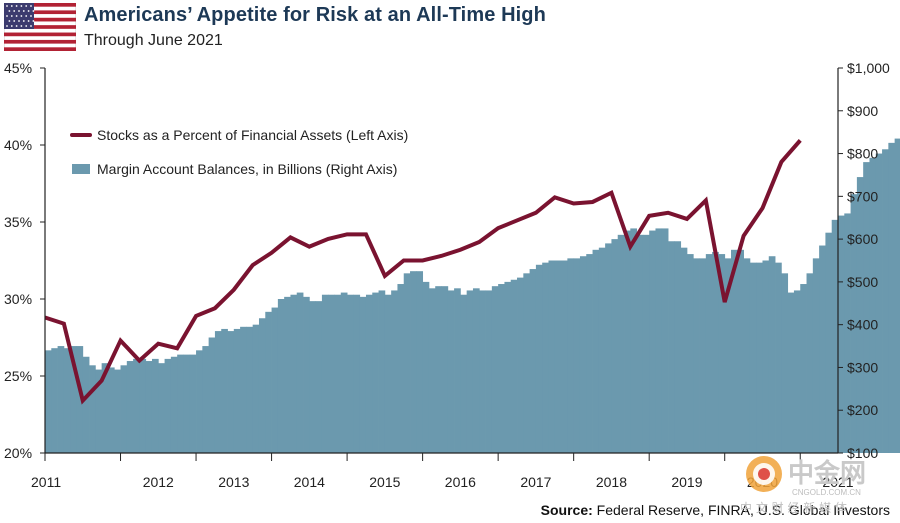 Image resolution: width=900 pixels, height=523 pixels. What do you see at coordinates (233, 482) in the screenshot?
I see `x-tick-label: 2013` at bounding box center [233, 482].